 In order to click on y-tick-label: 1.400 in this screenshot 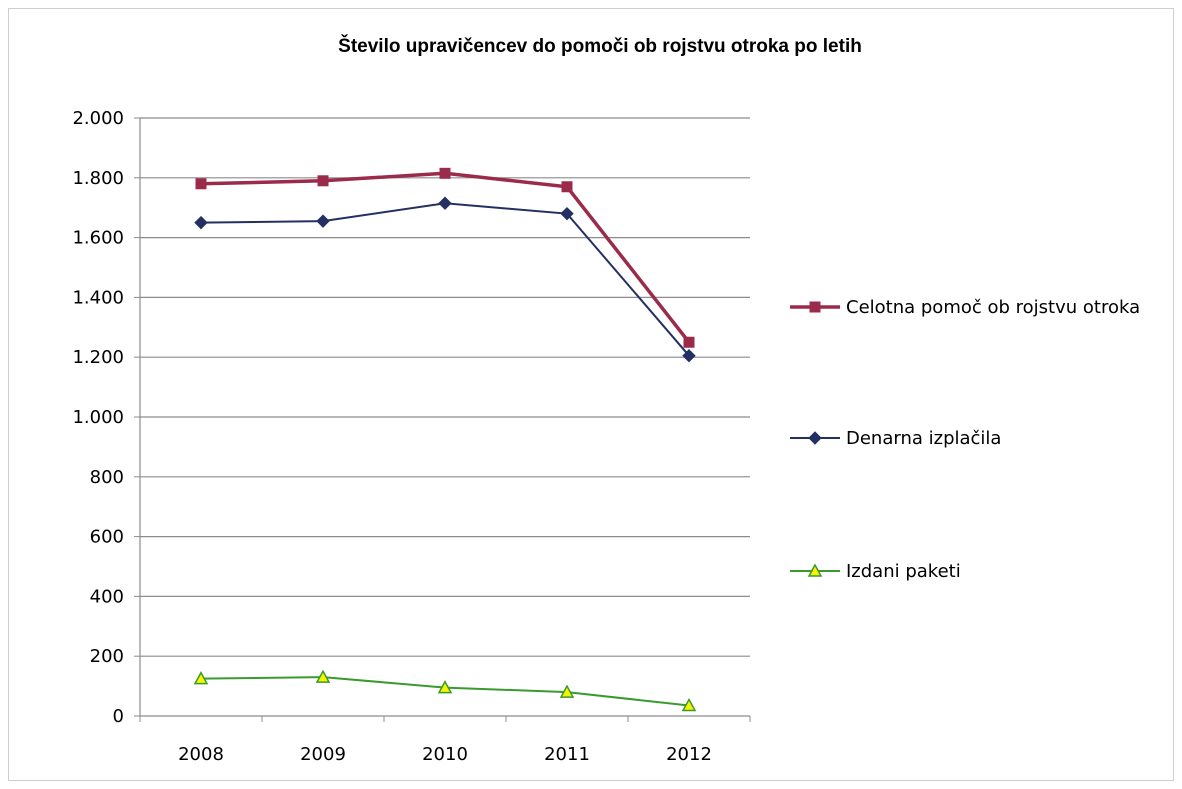, I will do `click(98, 297)`.